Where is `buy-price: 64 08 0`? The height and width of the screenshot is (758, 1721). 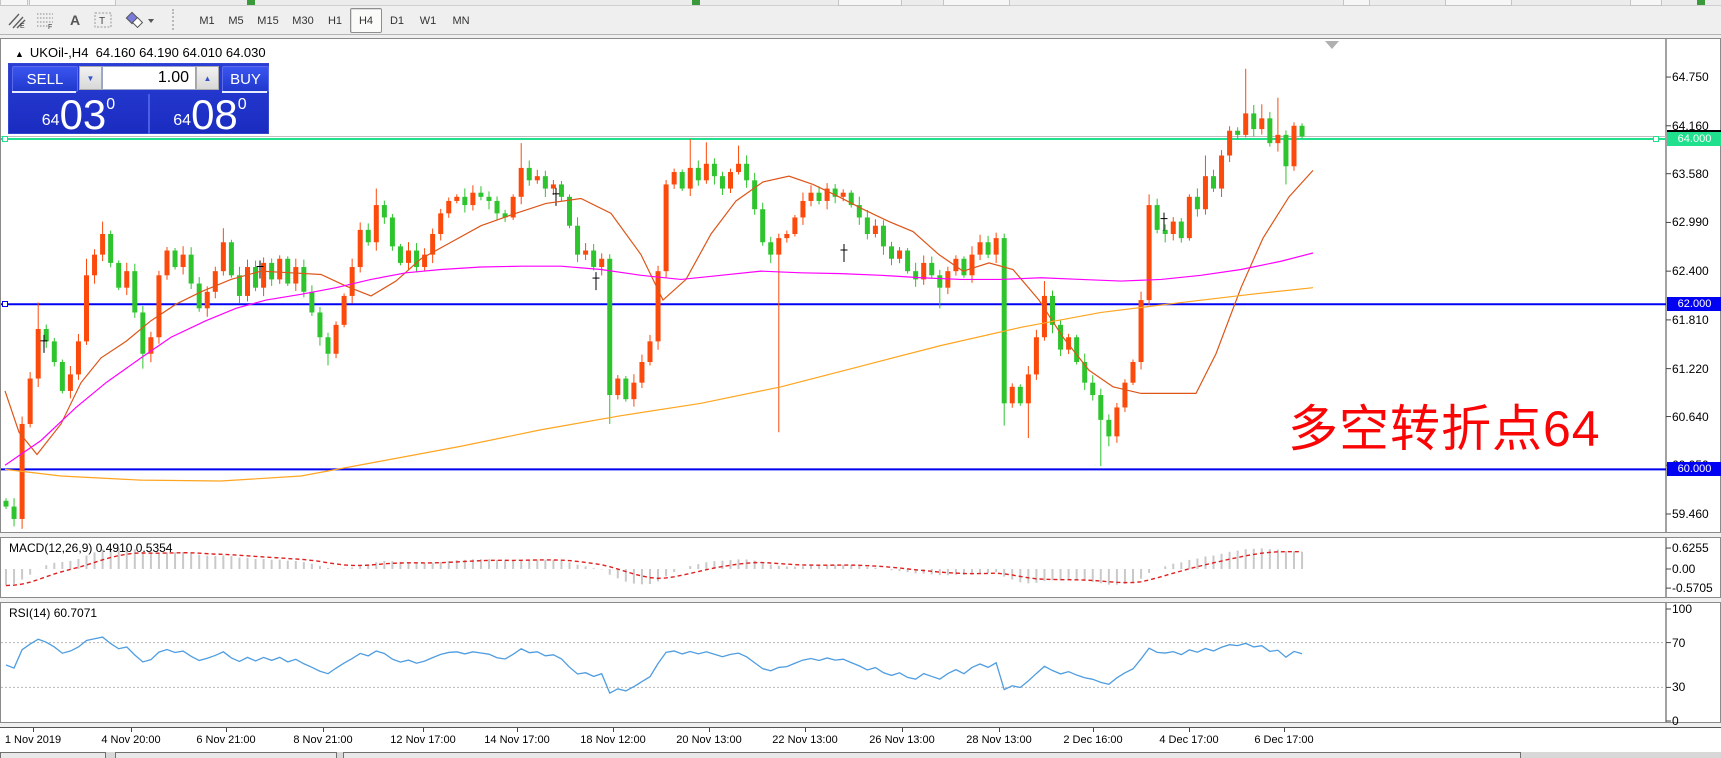
buy-price: 64 08 0 is located at coordinates (210, 114).